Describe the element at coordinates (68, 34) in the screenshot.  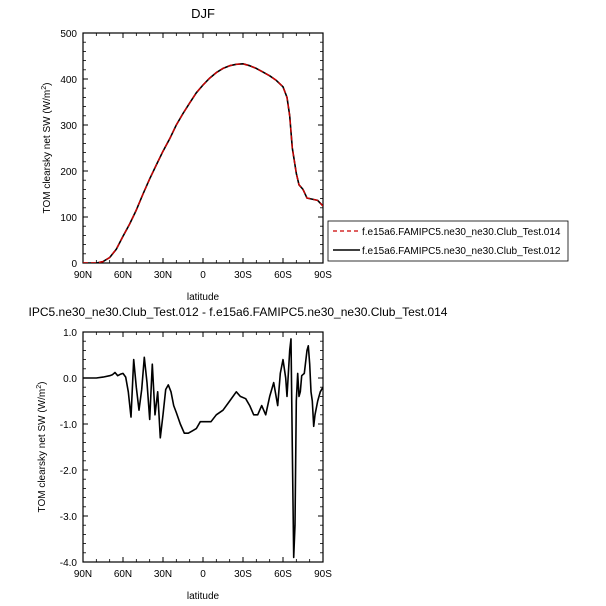
I see `y-tick-label: 500` at that location.